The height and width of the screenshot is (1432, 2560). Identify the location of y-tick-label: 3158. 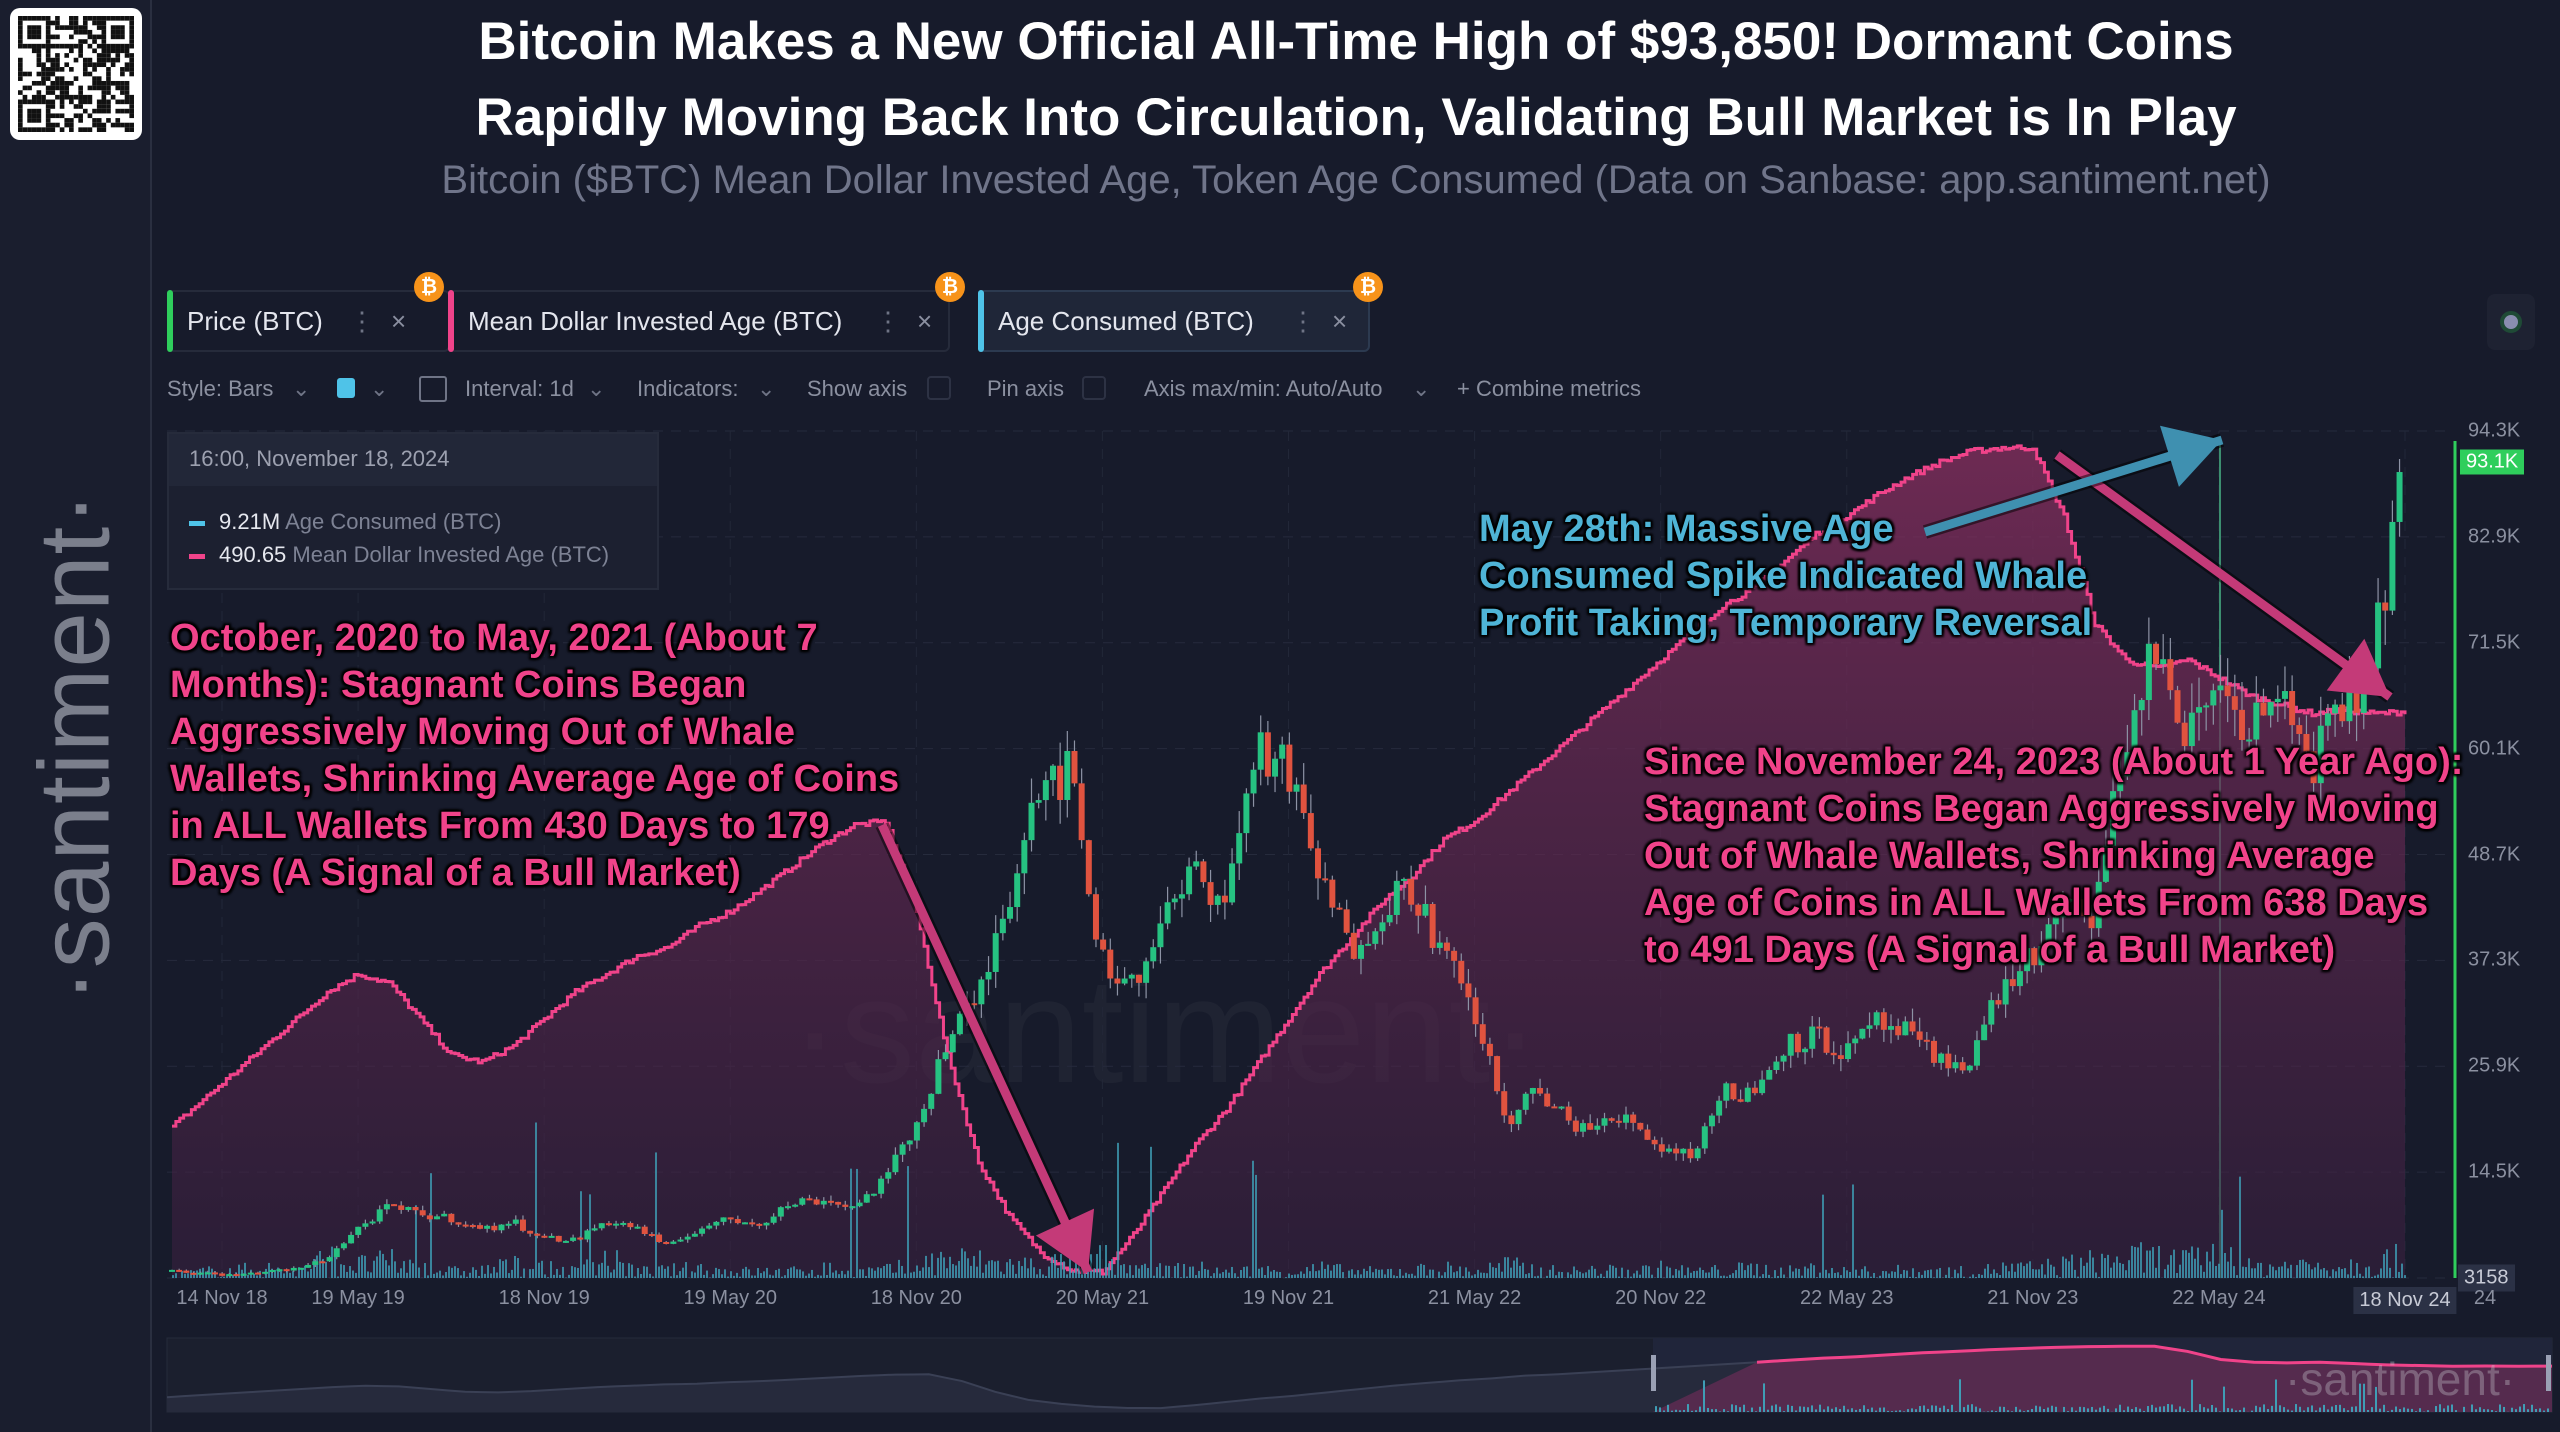
(2486, 1278).